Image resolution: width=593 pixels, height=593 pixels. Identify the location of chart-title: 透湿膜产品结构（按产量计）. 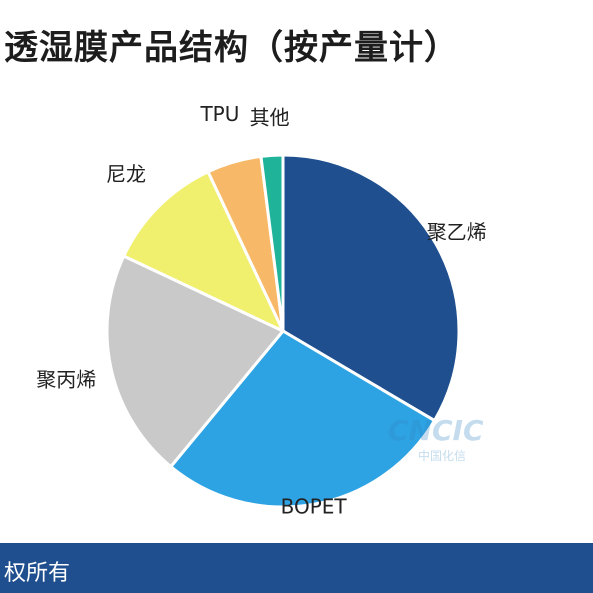
(231, 48).